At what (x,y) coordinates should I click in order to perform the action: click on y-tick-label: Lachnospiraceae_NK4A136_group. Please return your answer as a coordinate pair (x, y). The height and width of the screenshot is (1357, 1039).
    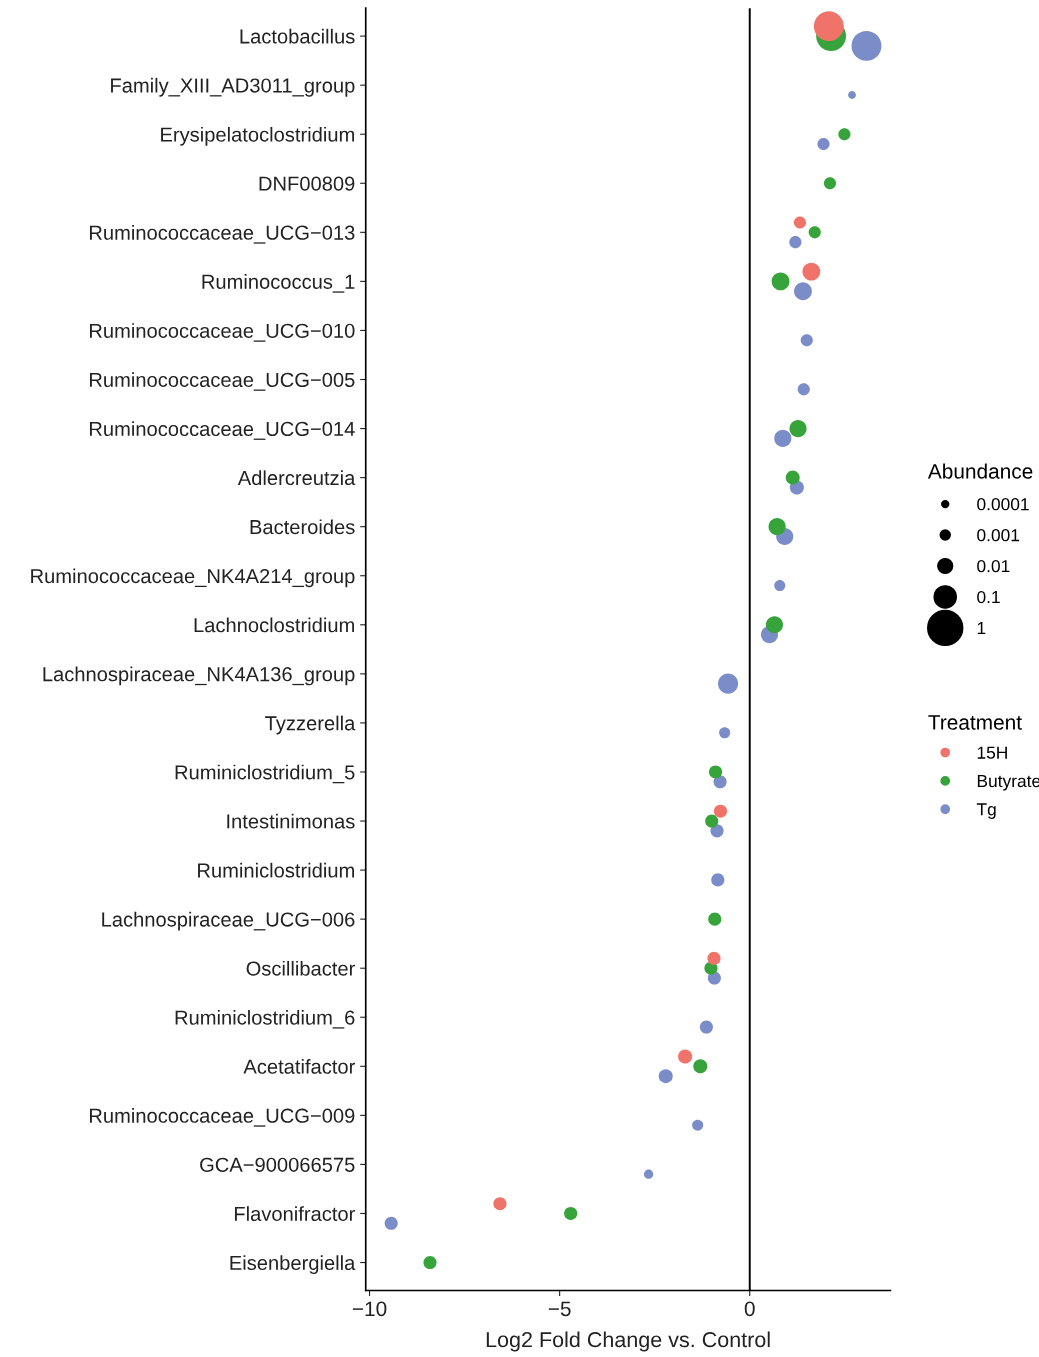
    Looking at the image, I should click on (199, 676).